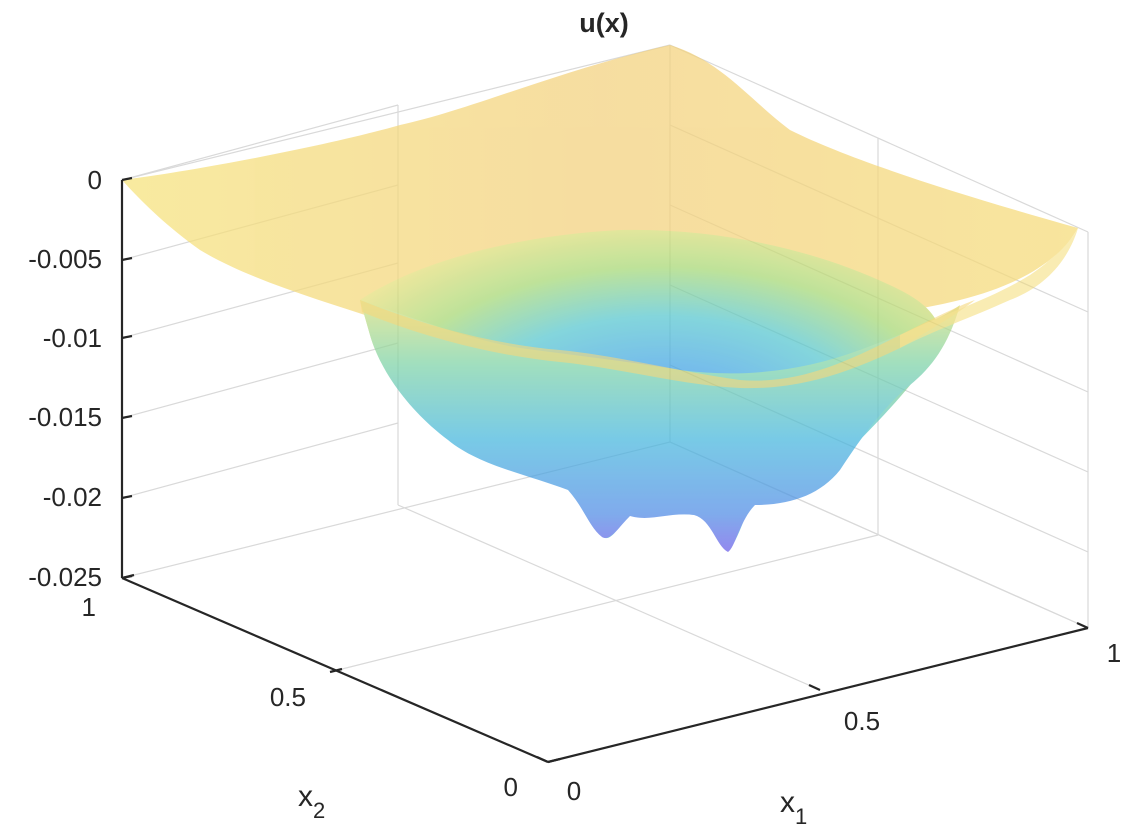  Describe the element at coordinates (862, 721) in the screenshot. I see `x1-tick-label: 0.5` at that location.